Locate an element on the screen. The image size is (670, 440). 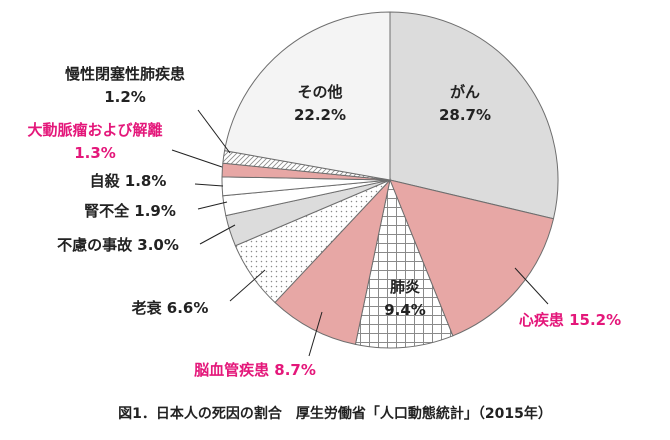
slice-がん is located at coordinates (474, 115).